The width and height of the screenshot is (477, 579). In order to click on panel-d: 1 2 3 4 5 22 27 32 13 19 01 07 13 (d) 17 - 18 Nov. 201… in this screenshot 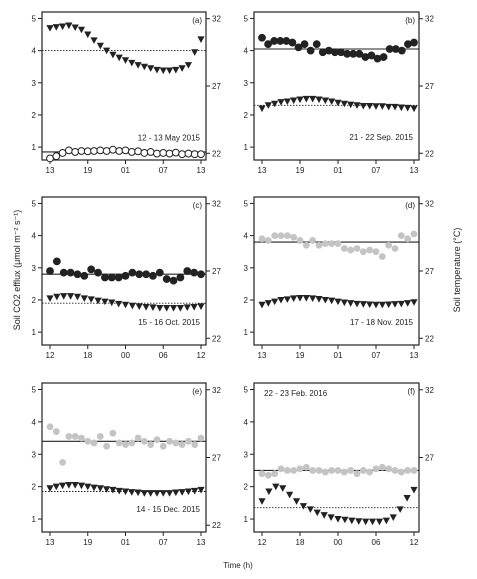, I will do `click(339, 278)`.